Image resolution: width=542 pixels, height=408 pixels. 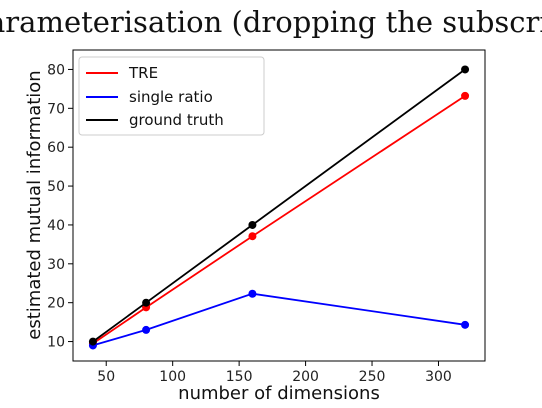 I want to click on legend-label-tre: TRE, so click(x=143, y=73).